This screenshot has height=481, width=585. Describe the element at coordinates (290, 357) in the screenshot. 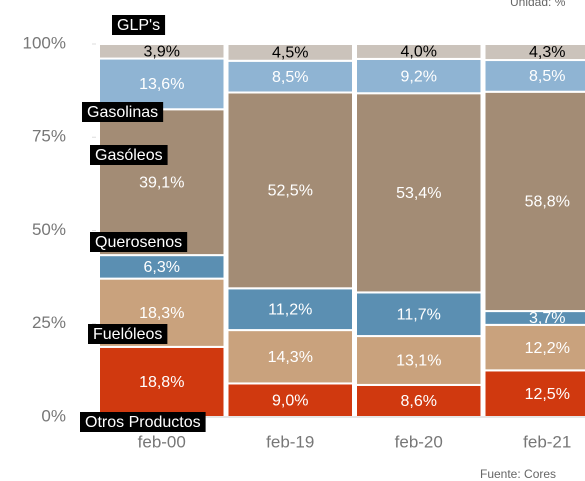

I see `value-label: 14,3%` at that location.